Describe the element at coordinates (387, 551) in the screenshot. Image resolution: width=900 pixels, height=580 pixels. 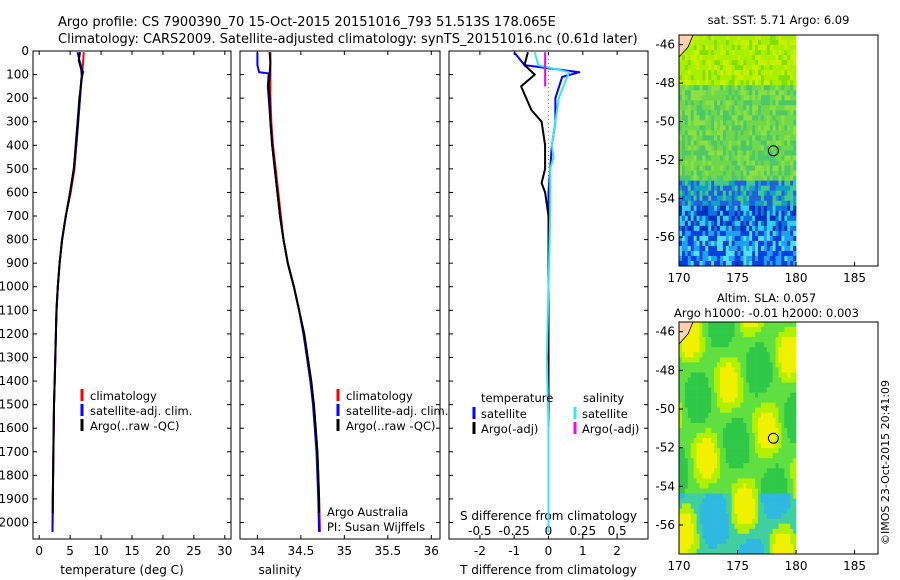
I see `x-tick-label: 35.5` at that location.